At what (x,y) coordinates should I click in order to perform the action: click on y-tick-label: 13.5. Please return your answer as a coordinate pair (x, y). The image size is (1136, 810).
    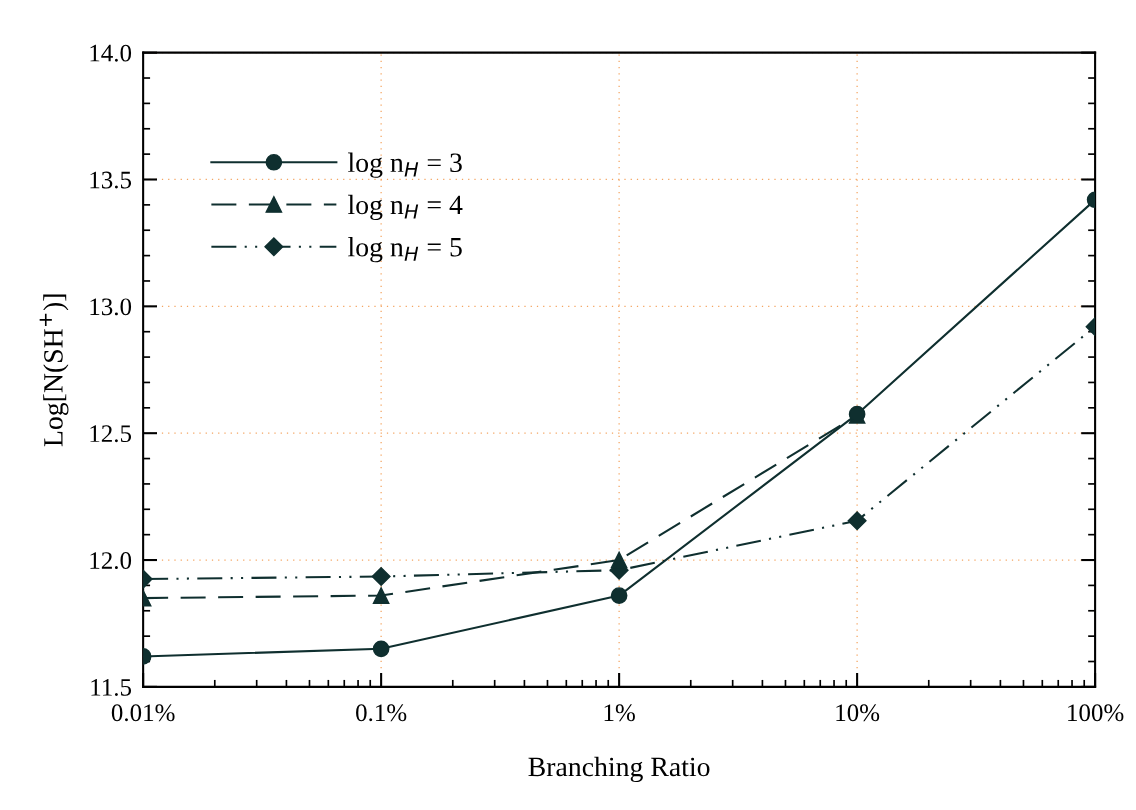
    Looking at the image, I should click on (111, 180).